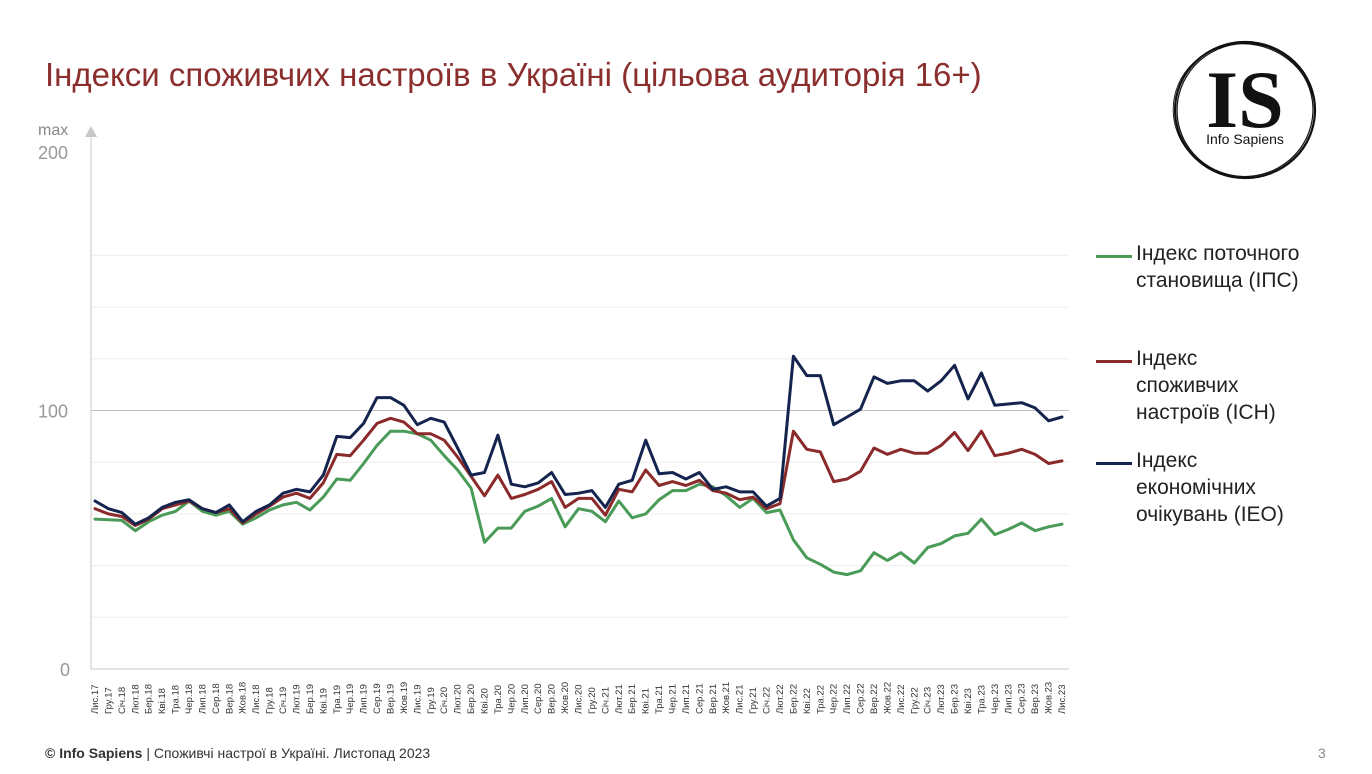 The height and width of the screenshot is (774, 1372). Describe the element at coordinates (538, 698) in the screenshot. I see `x-tick-label: Сер.20` at that location.